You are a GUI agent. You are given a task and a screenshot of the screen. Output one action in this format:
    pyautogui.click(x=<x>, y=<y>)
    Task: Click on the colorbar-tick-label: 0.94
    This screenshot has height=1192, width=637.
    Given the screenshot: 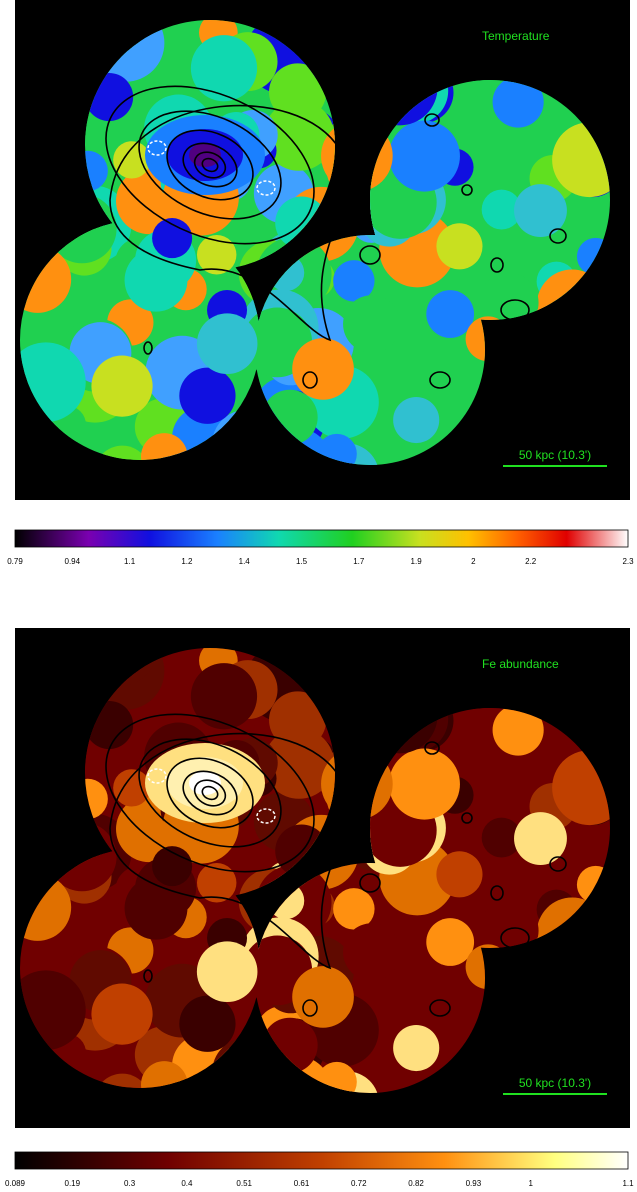 What is the action you would take?
    pyautogui.click(x=73, y=561)
    